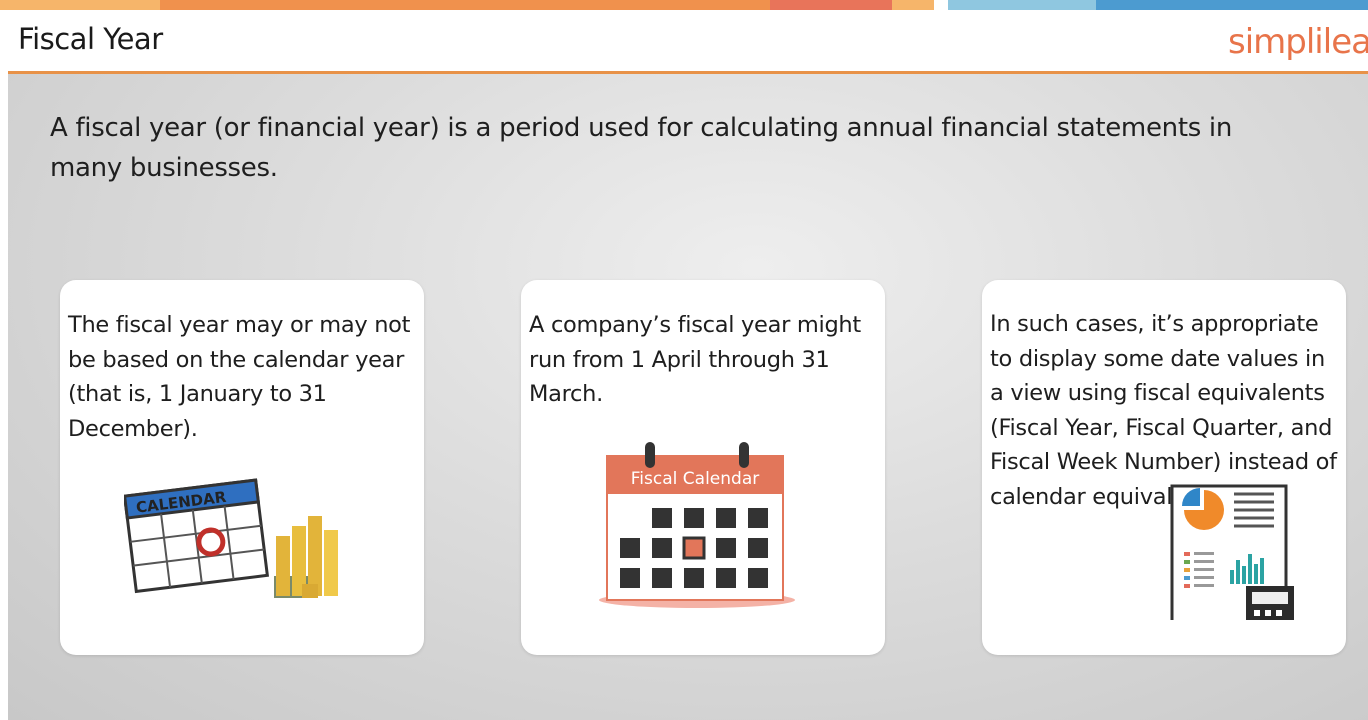 This screenshot has width=1368, height=720. What do you see at coordinates (1232, 552) in the screenshot?
I see `report-calculator-icon` at bounding box center [1232, 552].